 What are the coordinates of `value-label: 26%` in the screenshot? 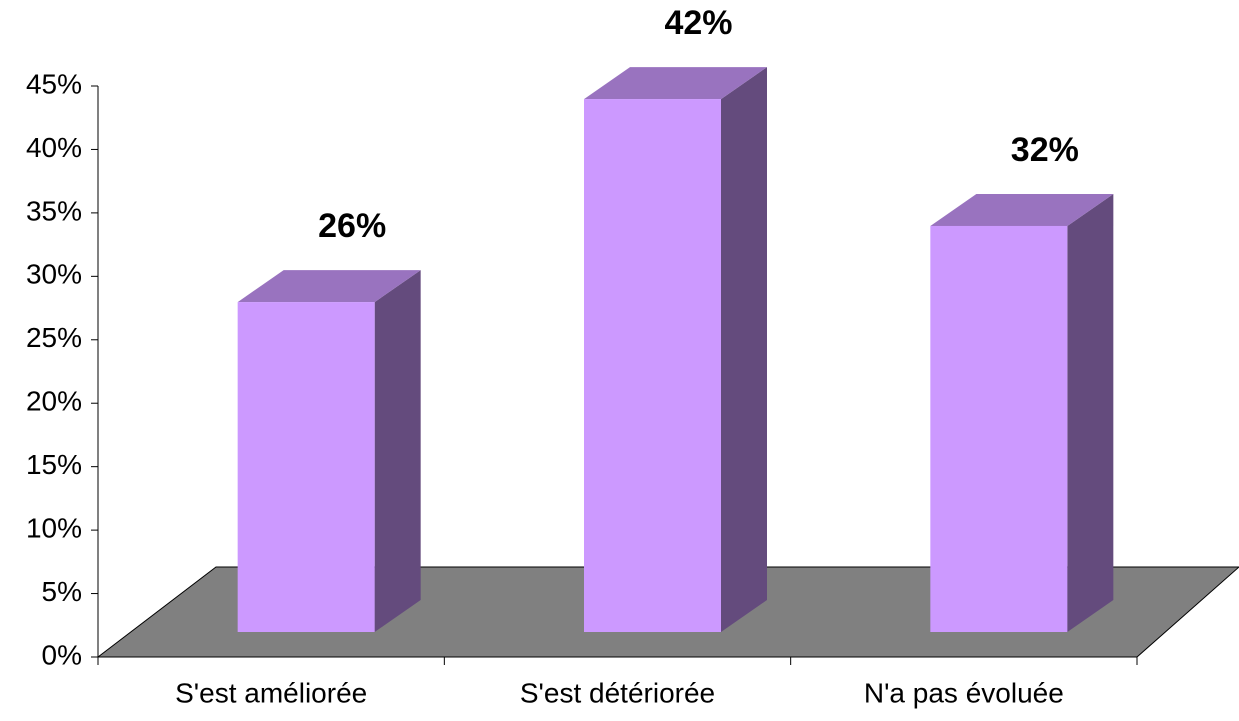 It's located at (352, 226).